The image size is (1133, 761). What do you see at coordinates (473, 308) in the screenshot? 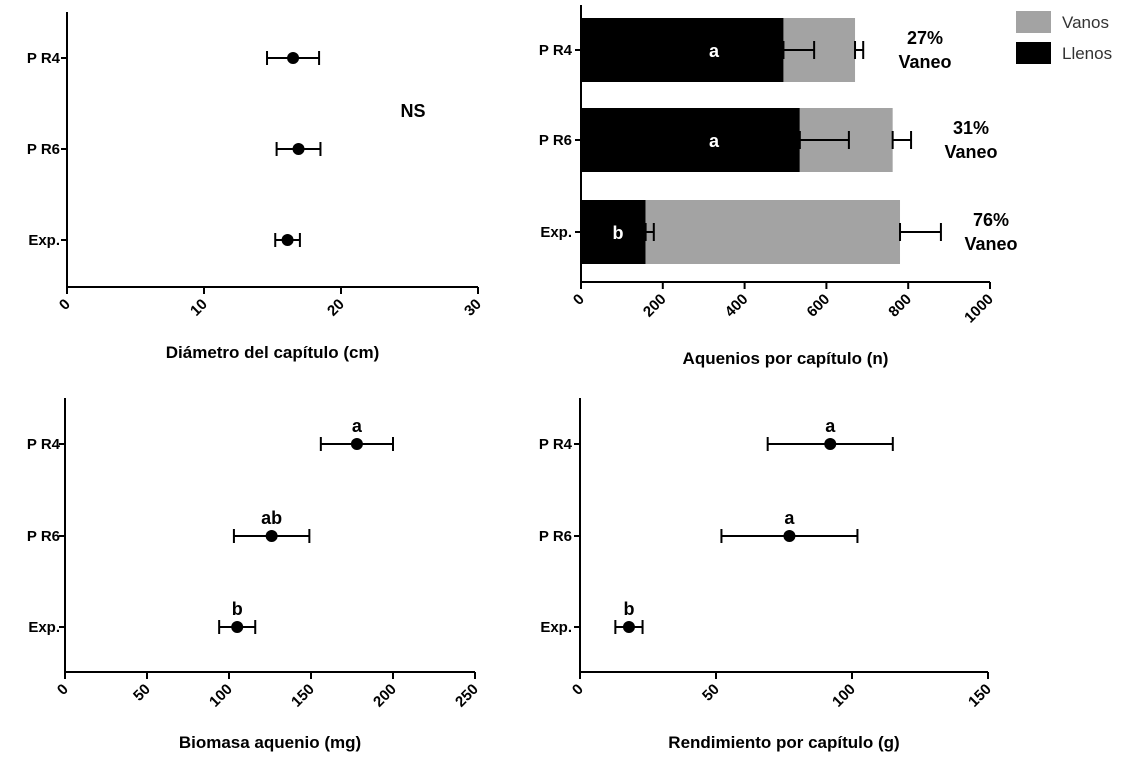
I see `x-tick-label: 30` at bounding box center [473, 308].